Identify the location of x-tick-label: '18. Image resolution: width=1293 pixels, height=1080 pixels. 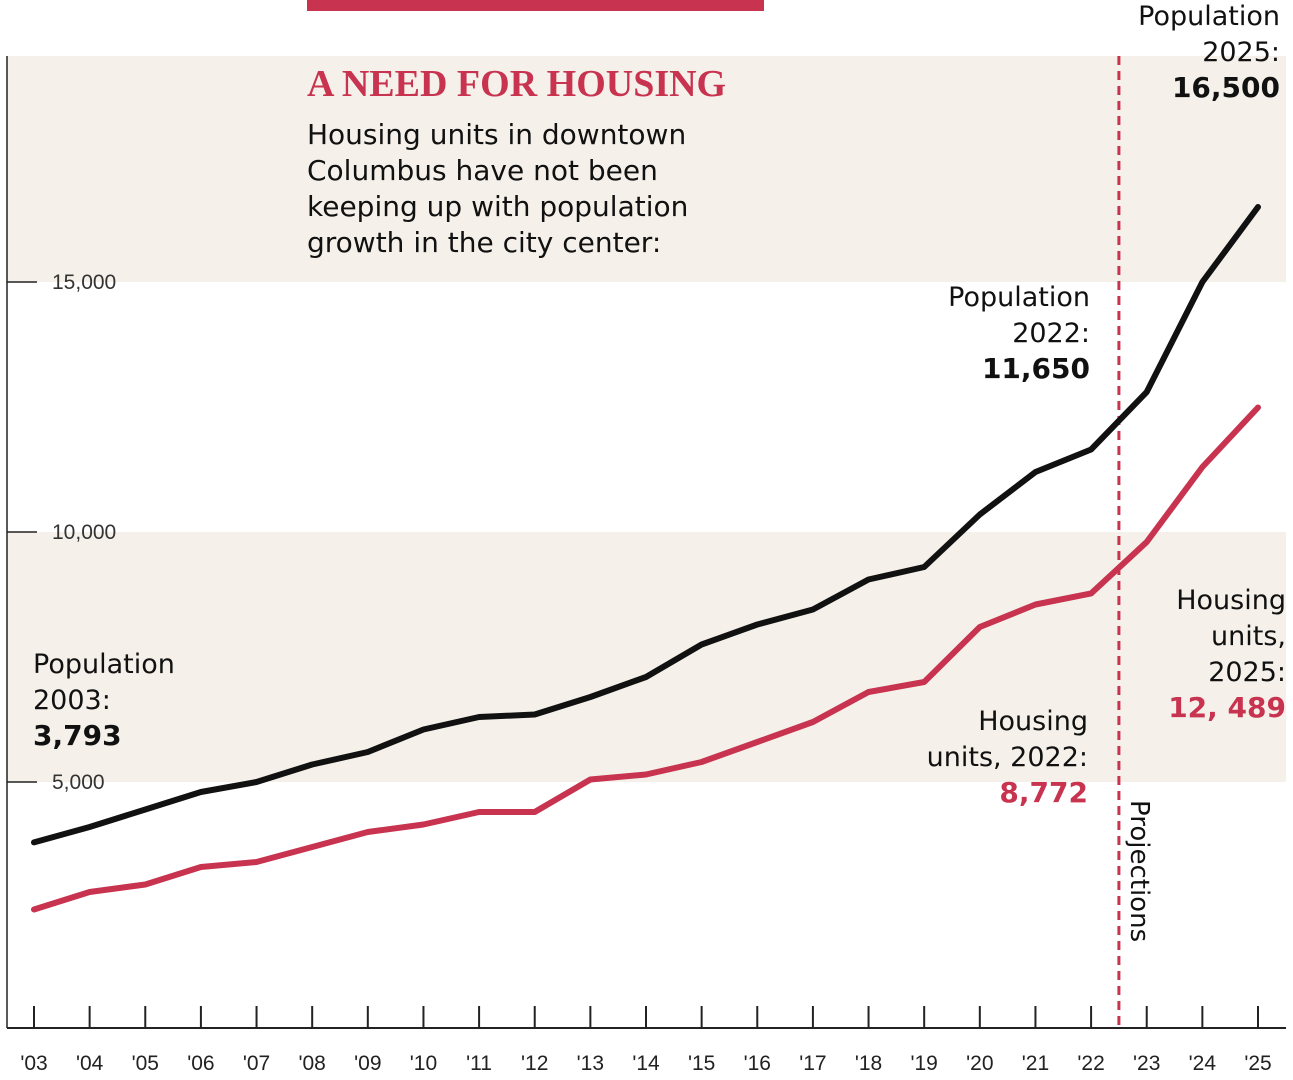
(868, 1063).